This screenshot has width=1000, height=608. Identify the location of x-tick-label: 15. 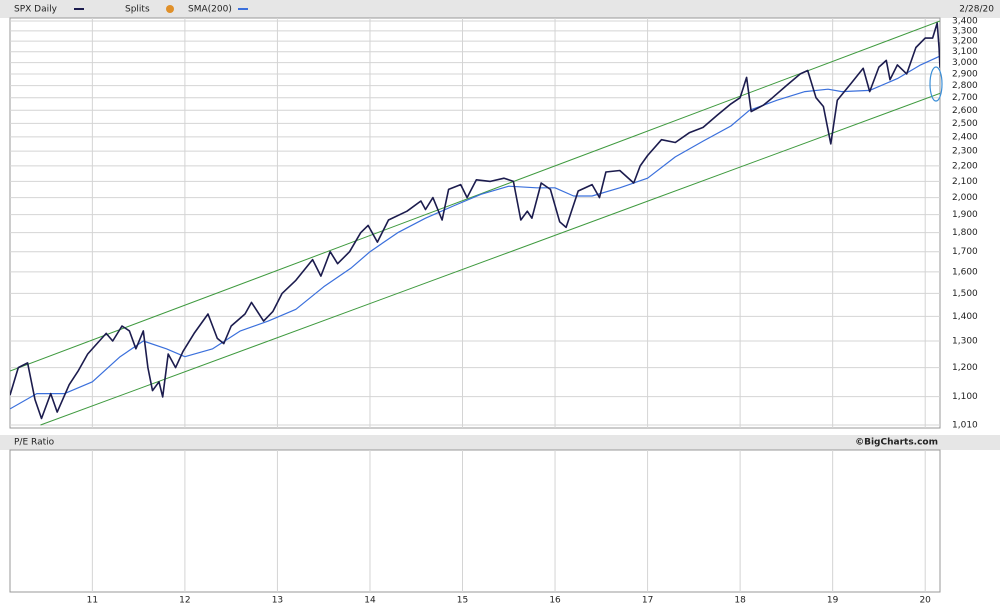
(462, 601).